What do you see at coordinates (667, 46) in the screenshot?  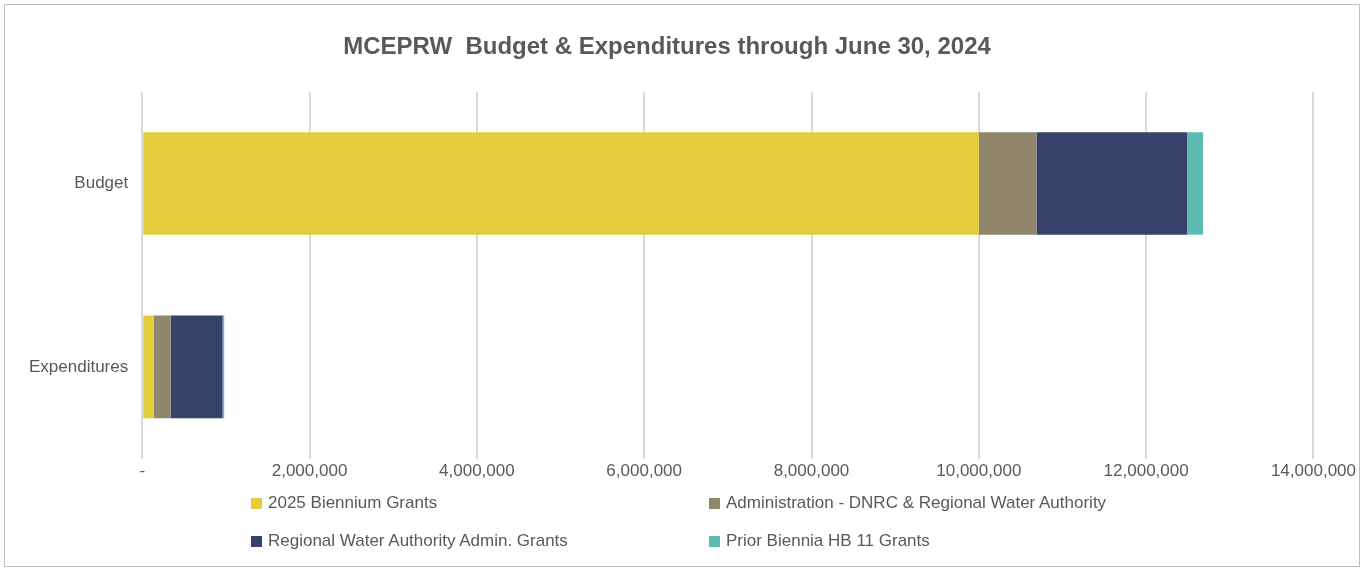 I see `chart-title: MCEPRW Budget & Expenditures through June 30, 2024` at bounding box center [667, 46].